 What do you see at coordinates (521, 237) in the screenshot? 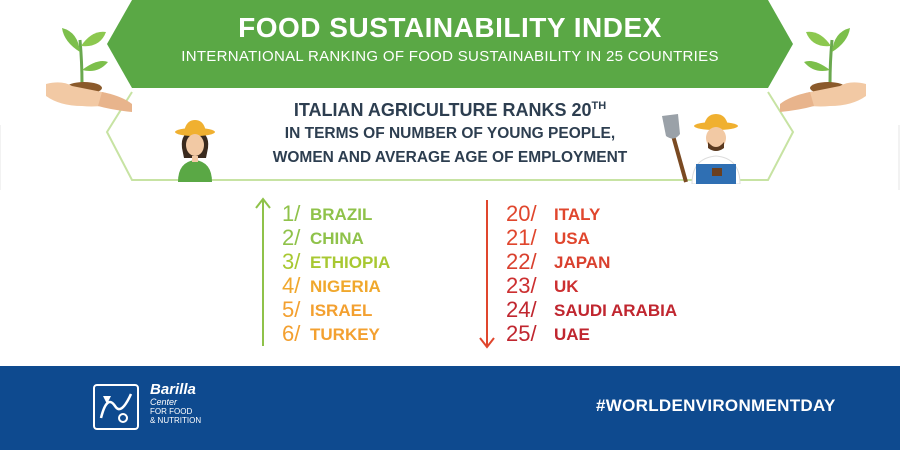
I see `rank-number: 21/` at bounding box center [521, 237].